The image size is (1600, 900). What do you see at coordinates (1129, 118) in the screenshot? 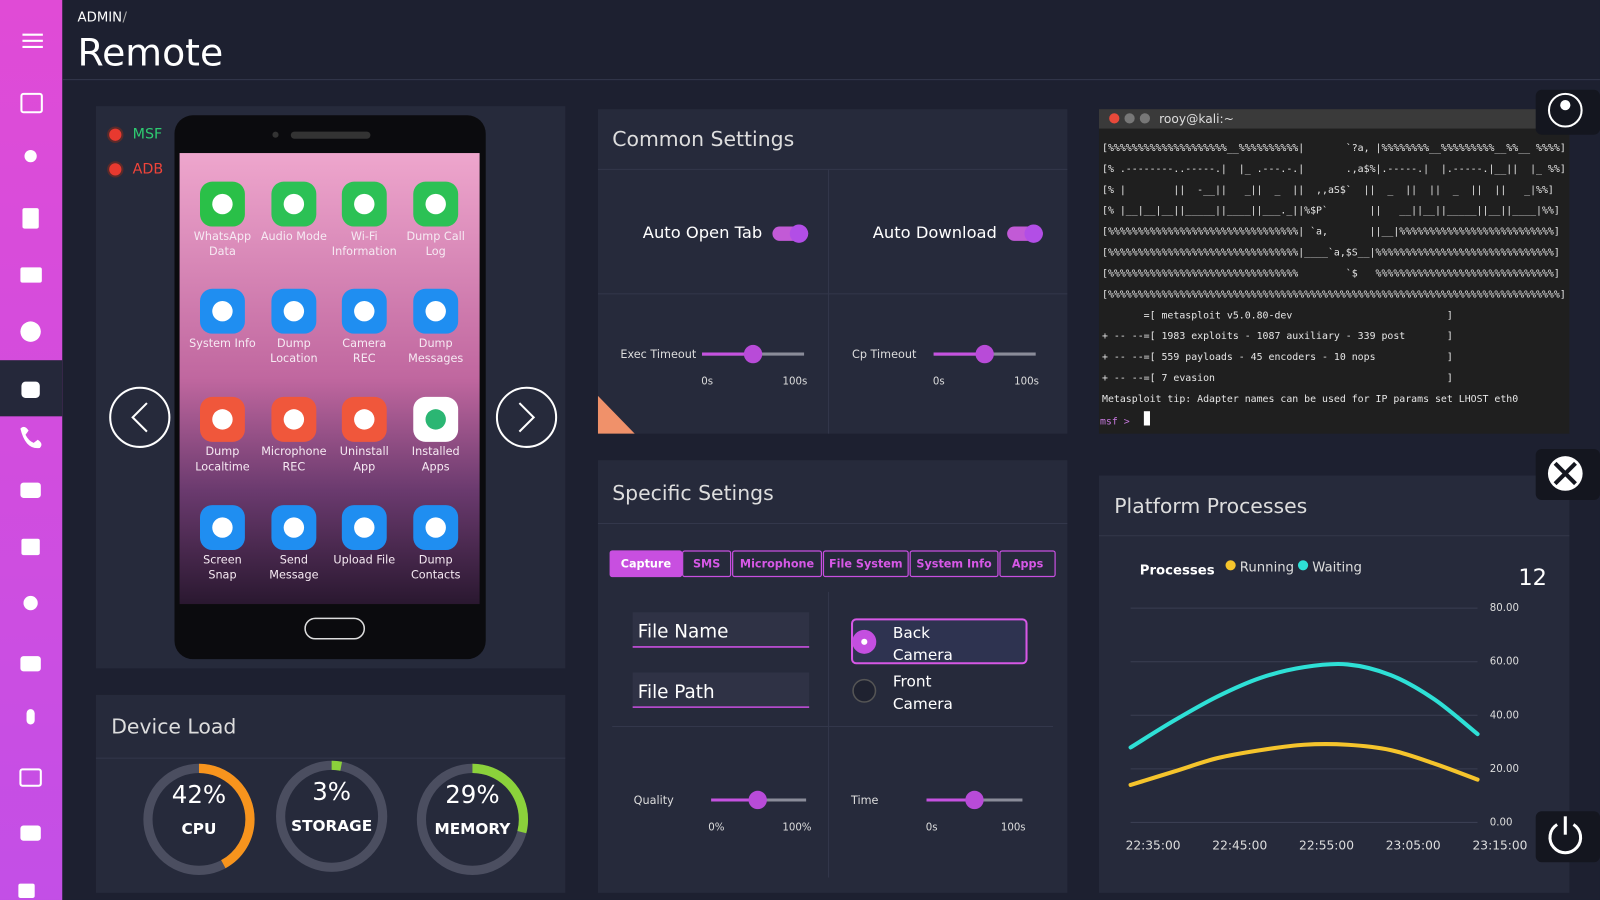
I see `minimize-button` at bounding box center [1129, 118].